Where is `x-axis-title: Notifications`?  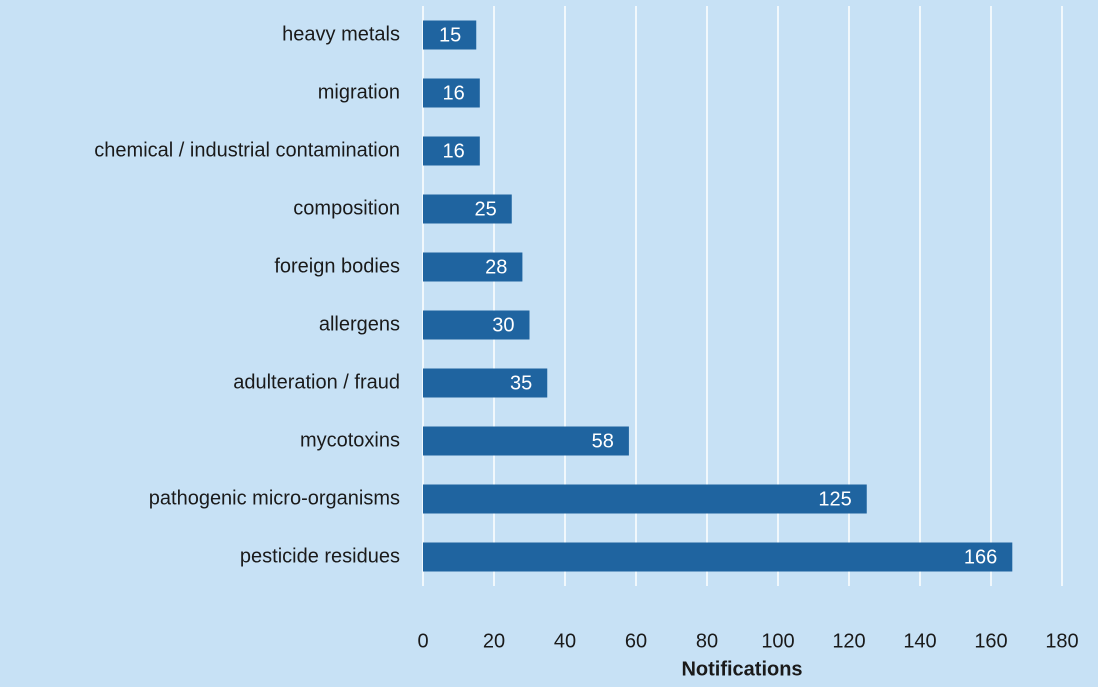
x-axis-title: Notifications is located at coordinates (741, 669).